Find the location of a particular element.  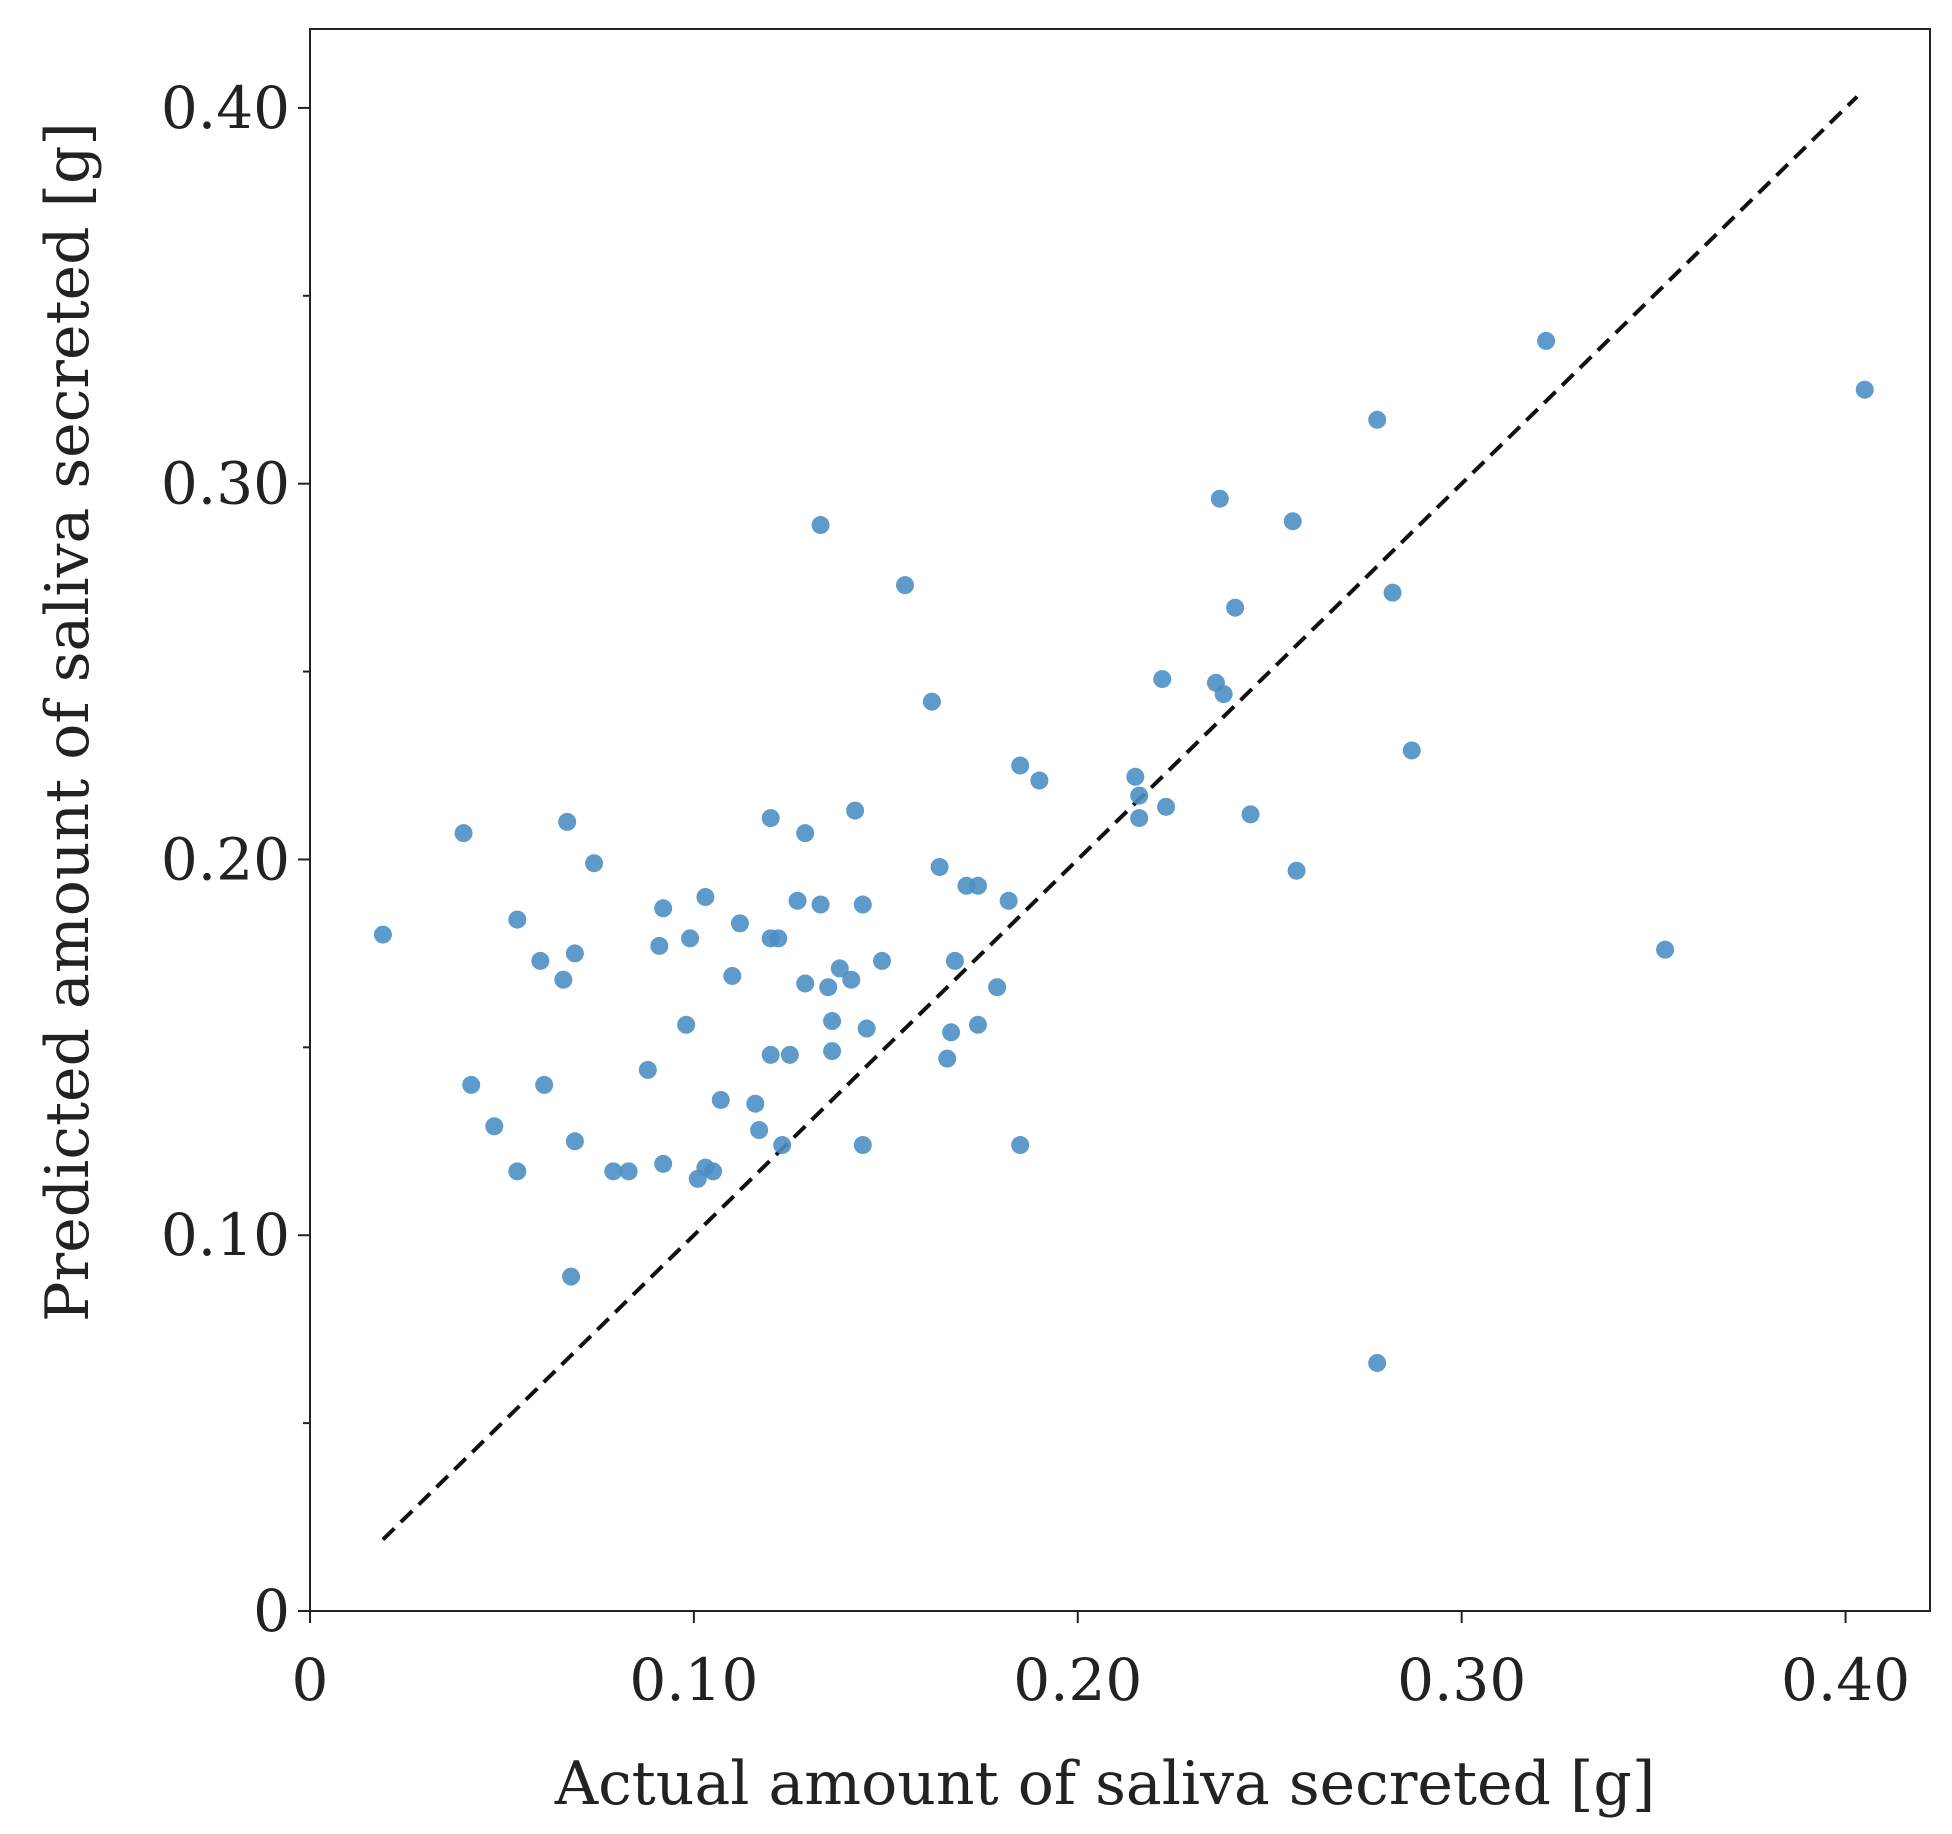

y-tick-label-3: 0.30 is located at coordinates (225, 484).